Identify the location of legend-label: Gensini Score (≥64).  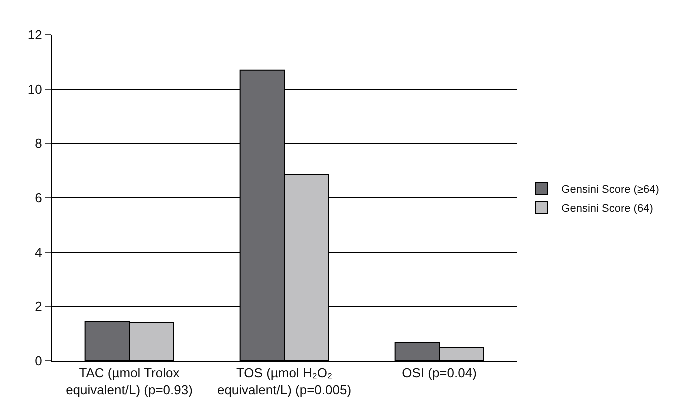
(611, 190).